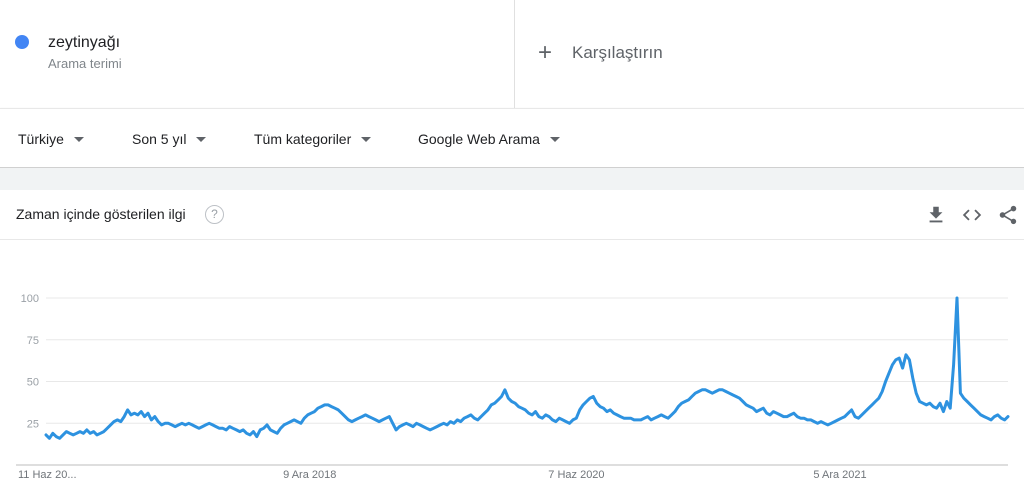  What do you see at coordinates (159, 139) in the screenshot?
I see `time-range-dropdown-label: Son 5 yıl` at bounding box center [159, 139].